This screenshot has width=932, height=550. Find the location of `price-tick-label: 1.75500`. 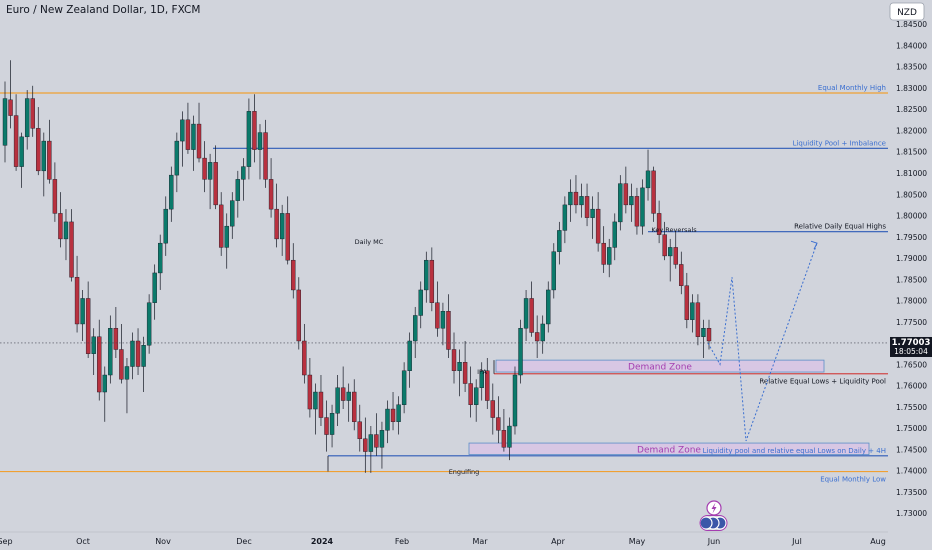

price-tick-label: 1.75500 is located at coordinates (911, 407).